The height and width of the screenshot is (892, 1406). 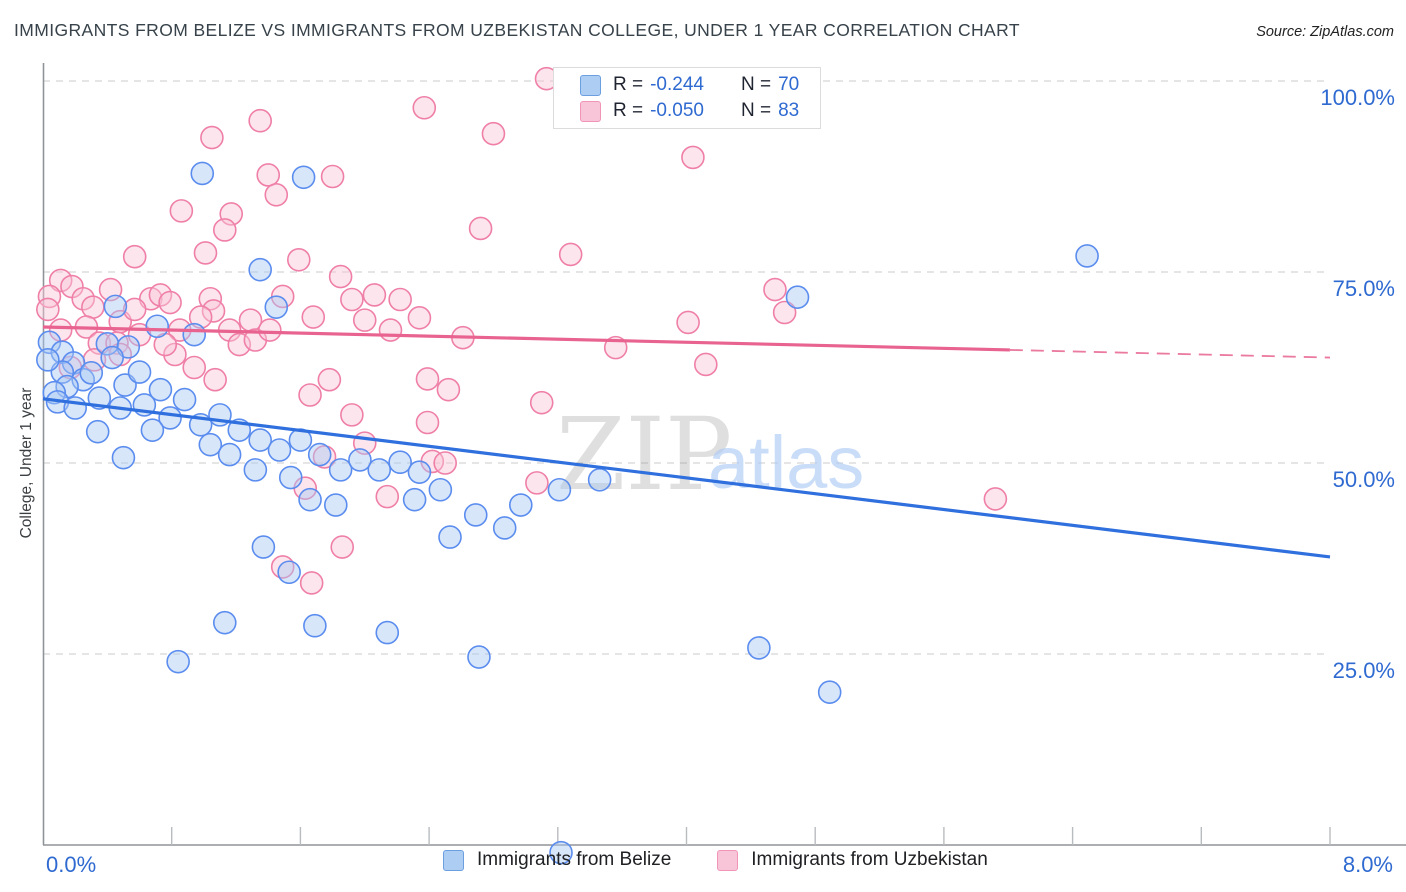 What do you see at coordinates (789, 110) in the screenshot?
I see `n-value: 83` at bounding box center [789, 110].